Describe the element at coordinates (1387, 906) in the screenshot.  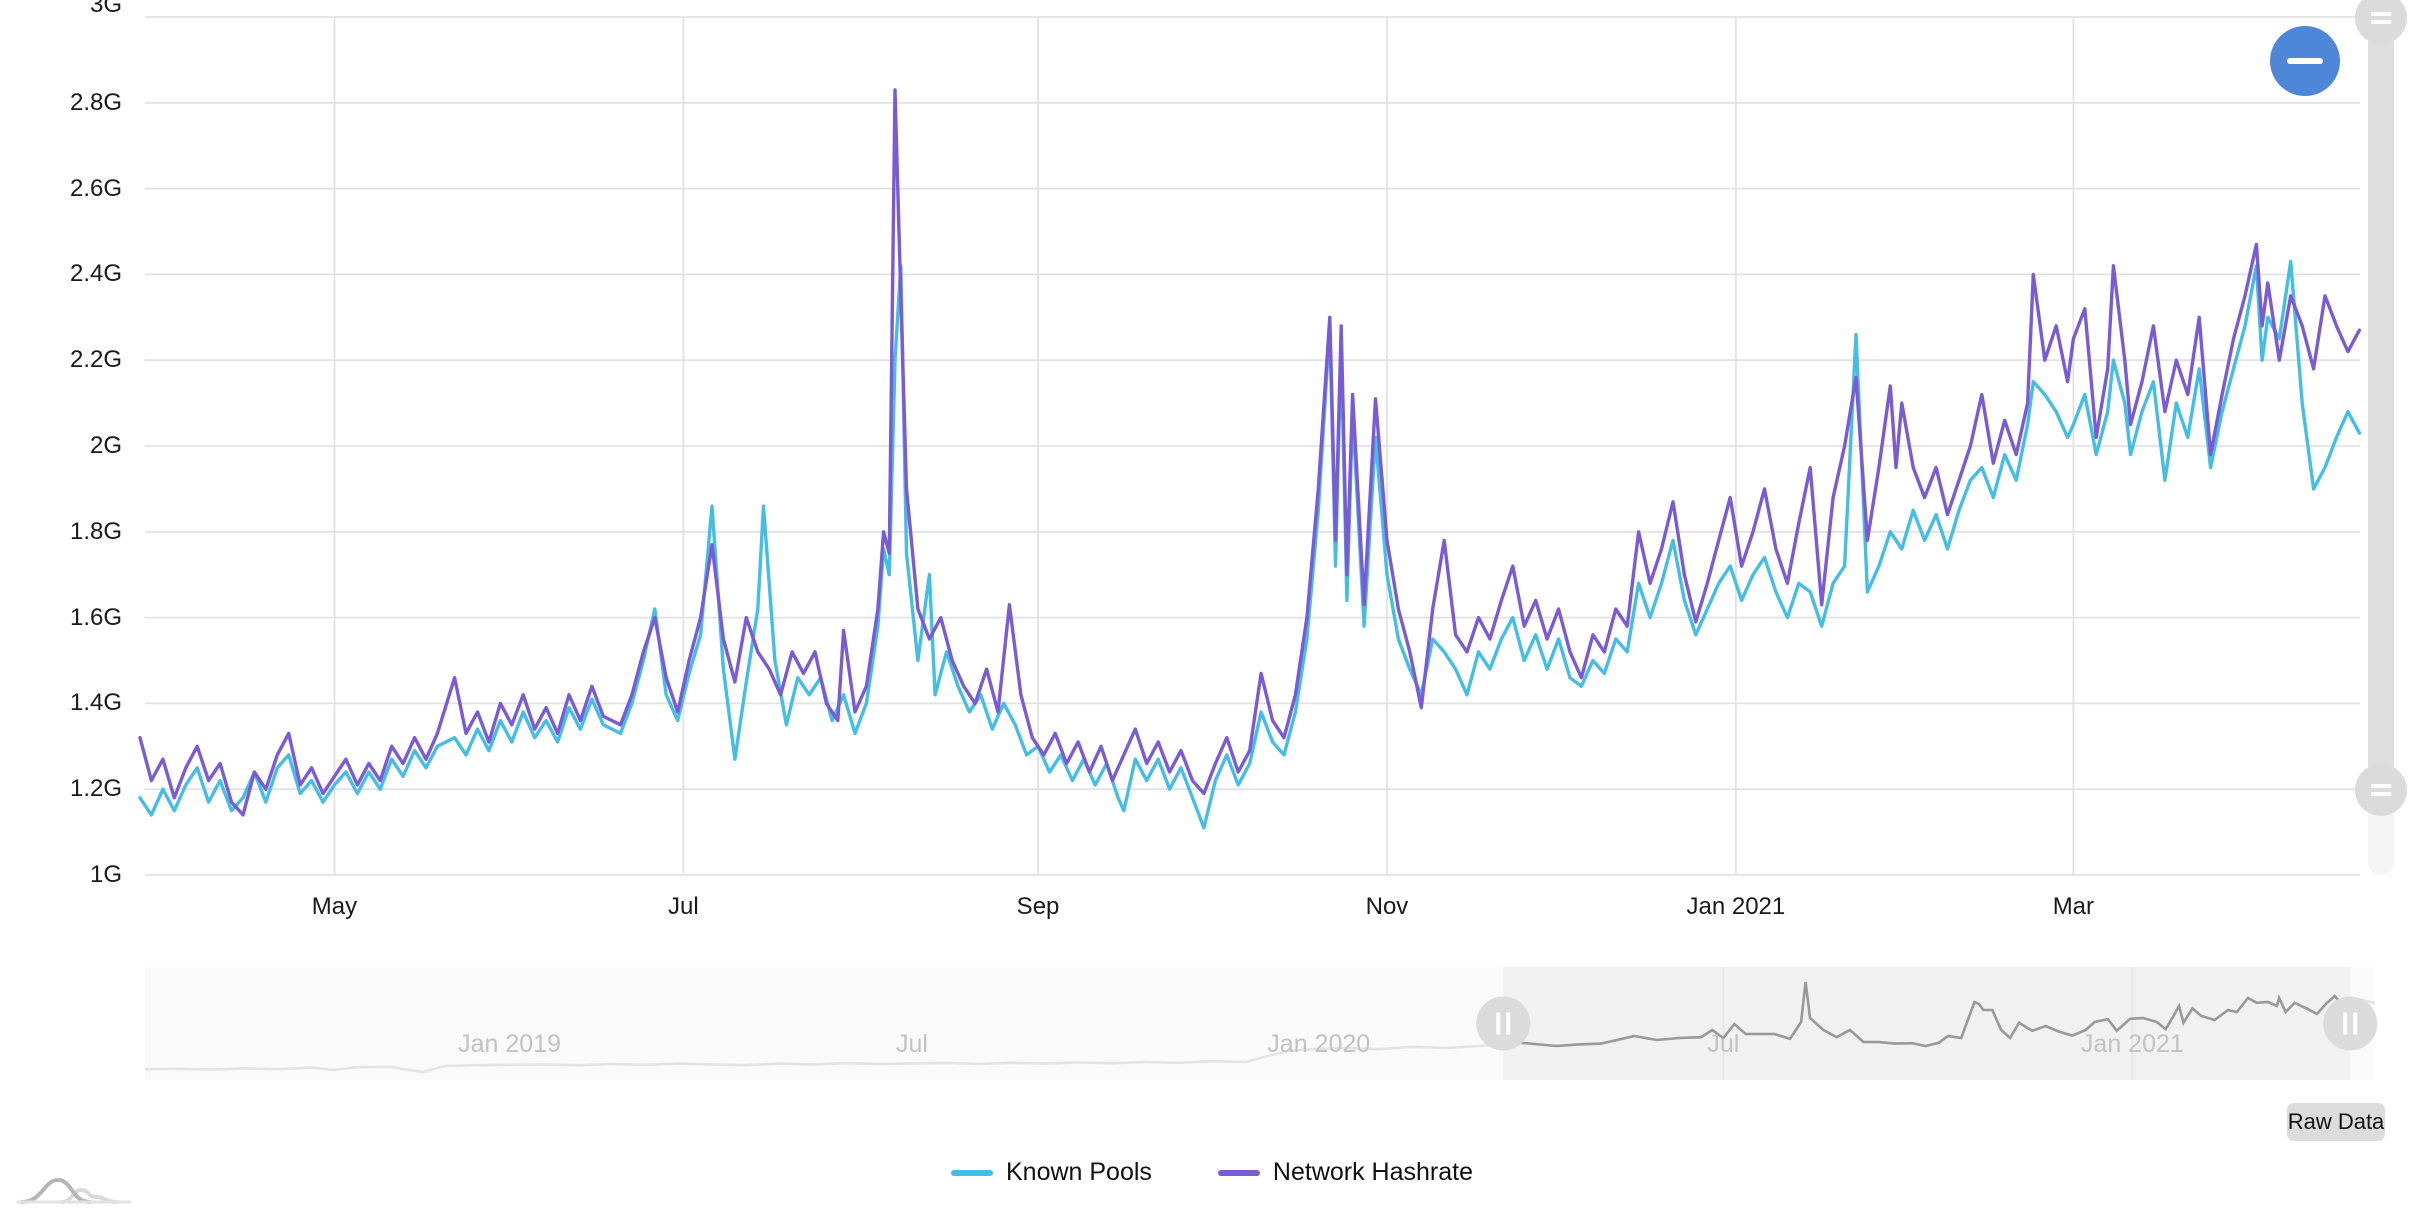
I see `x-axis-label-nov: Nov` at that location.